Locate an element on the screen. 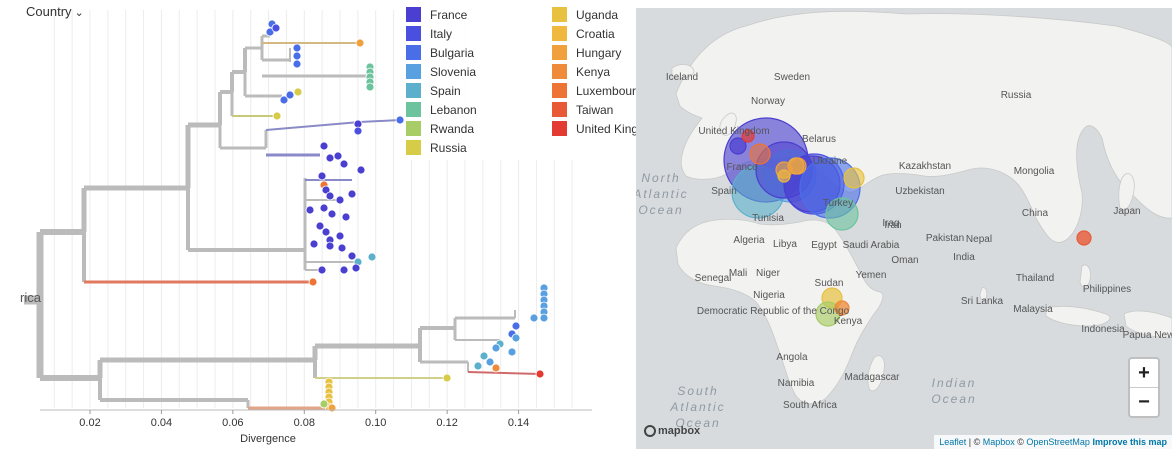  legend-item: Italy is located at coordinates (429, 34).